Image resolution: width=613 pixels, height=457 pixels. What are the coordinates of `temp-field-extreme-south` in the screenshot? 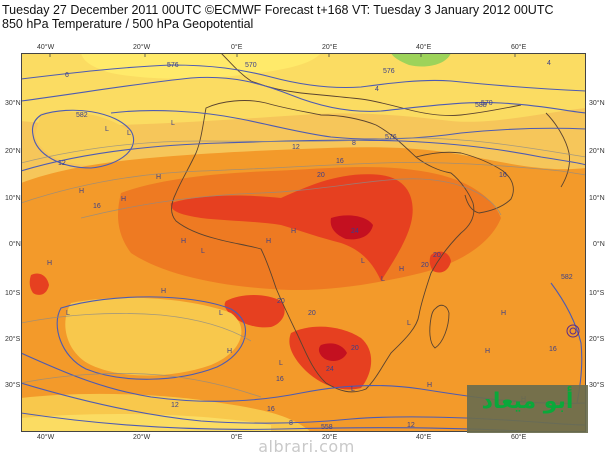 It's located at (332, 352).